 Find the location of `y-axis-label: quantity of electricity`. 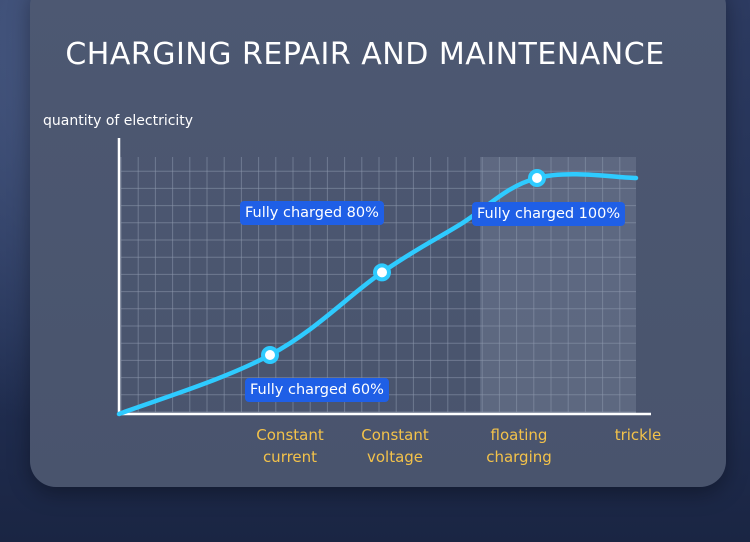

y-axis-label: quantity of electricity is located at coordinates (118, 121).